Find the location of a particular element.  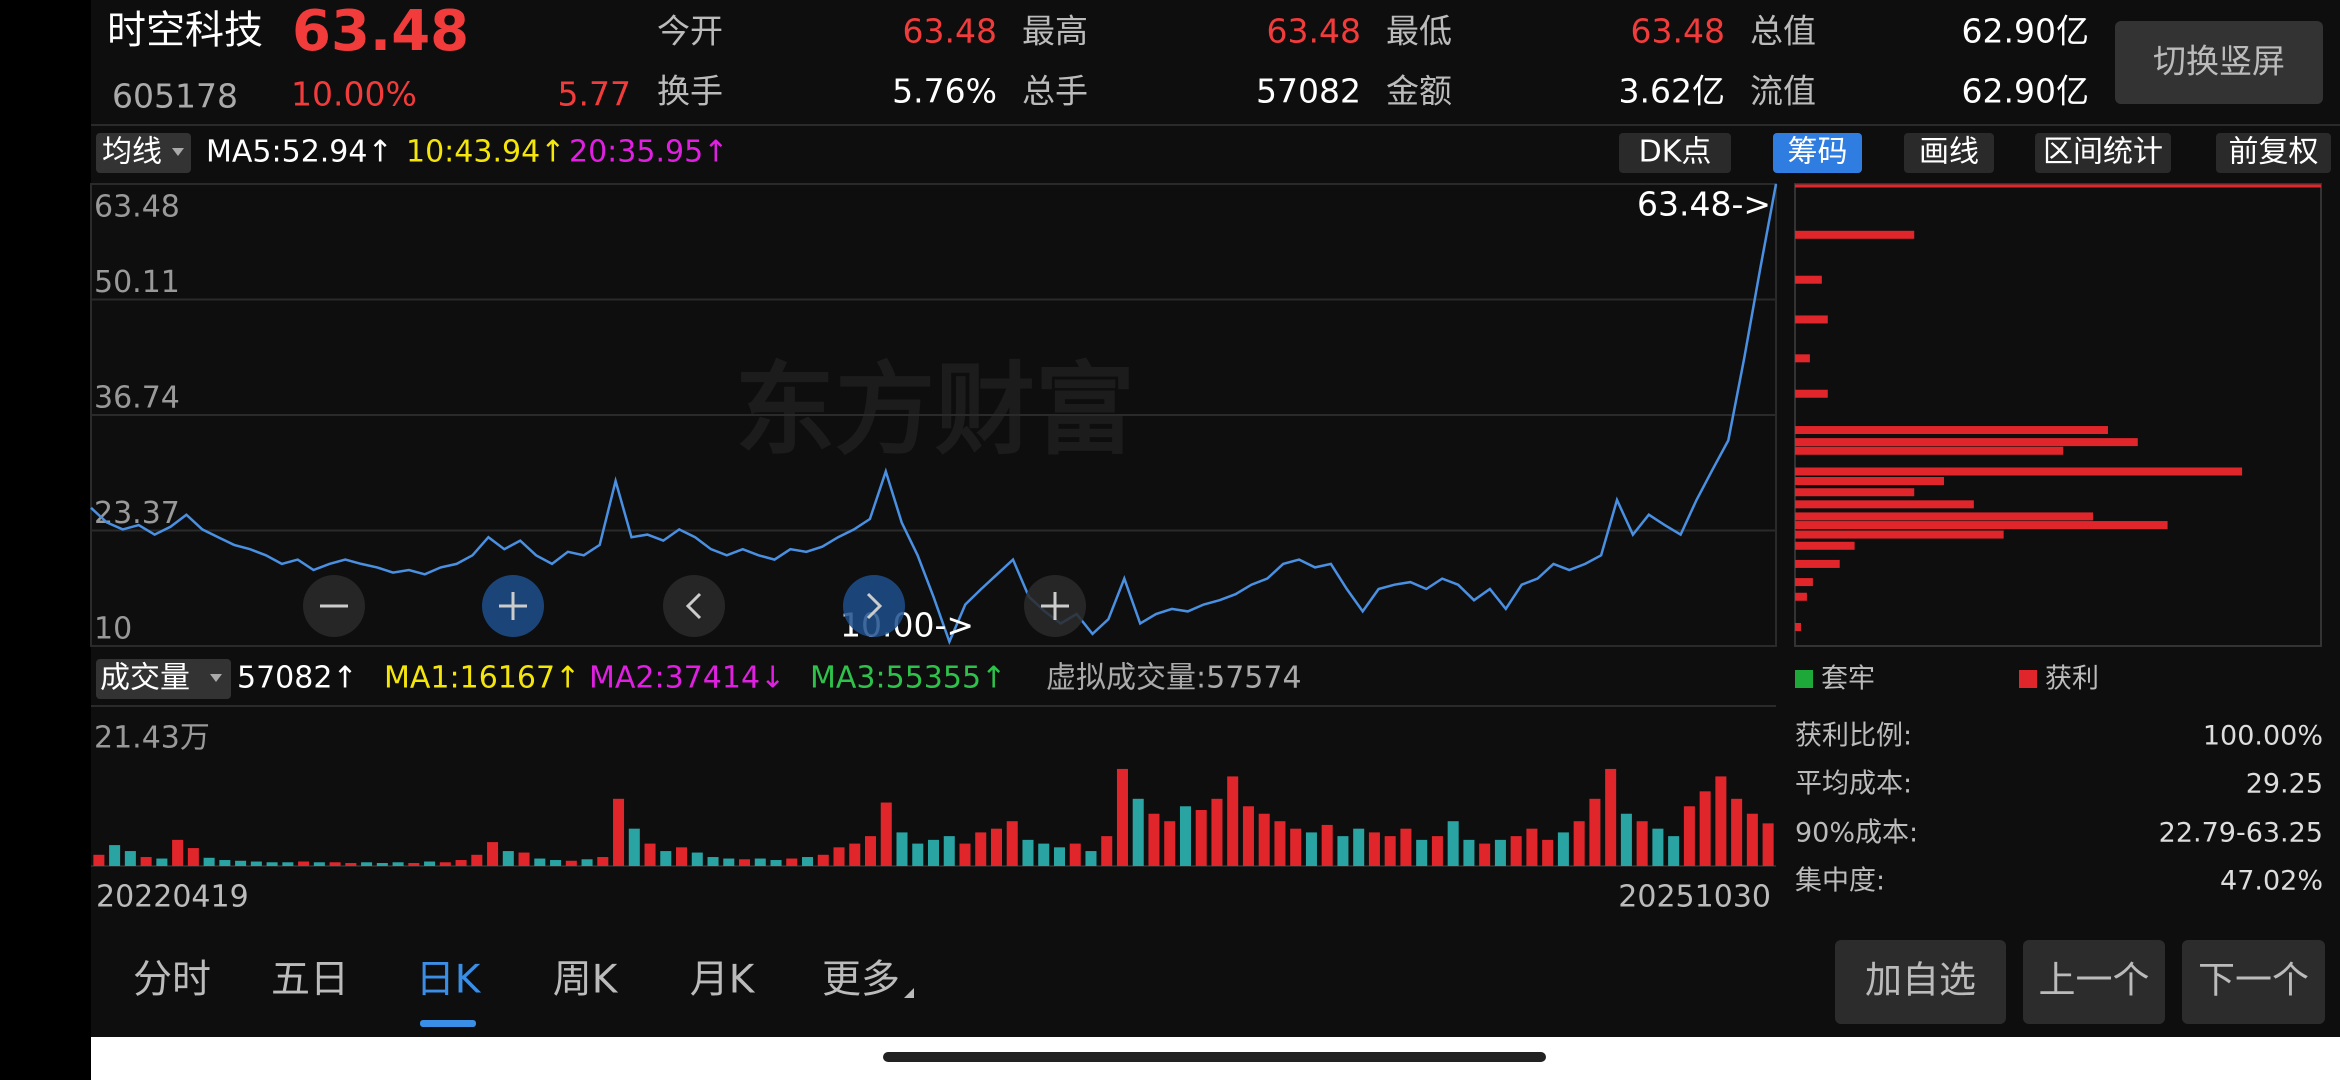

toolbar-button-label: DK点 is located at coordinates (1675, 152).